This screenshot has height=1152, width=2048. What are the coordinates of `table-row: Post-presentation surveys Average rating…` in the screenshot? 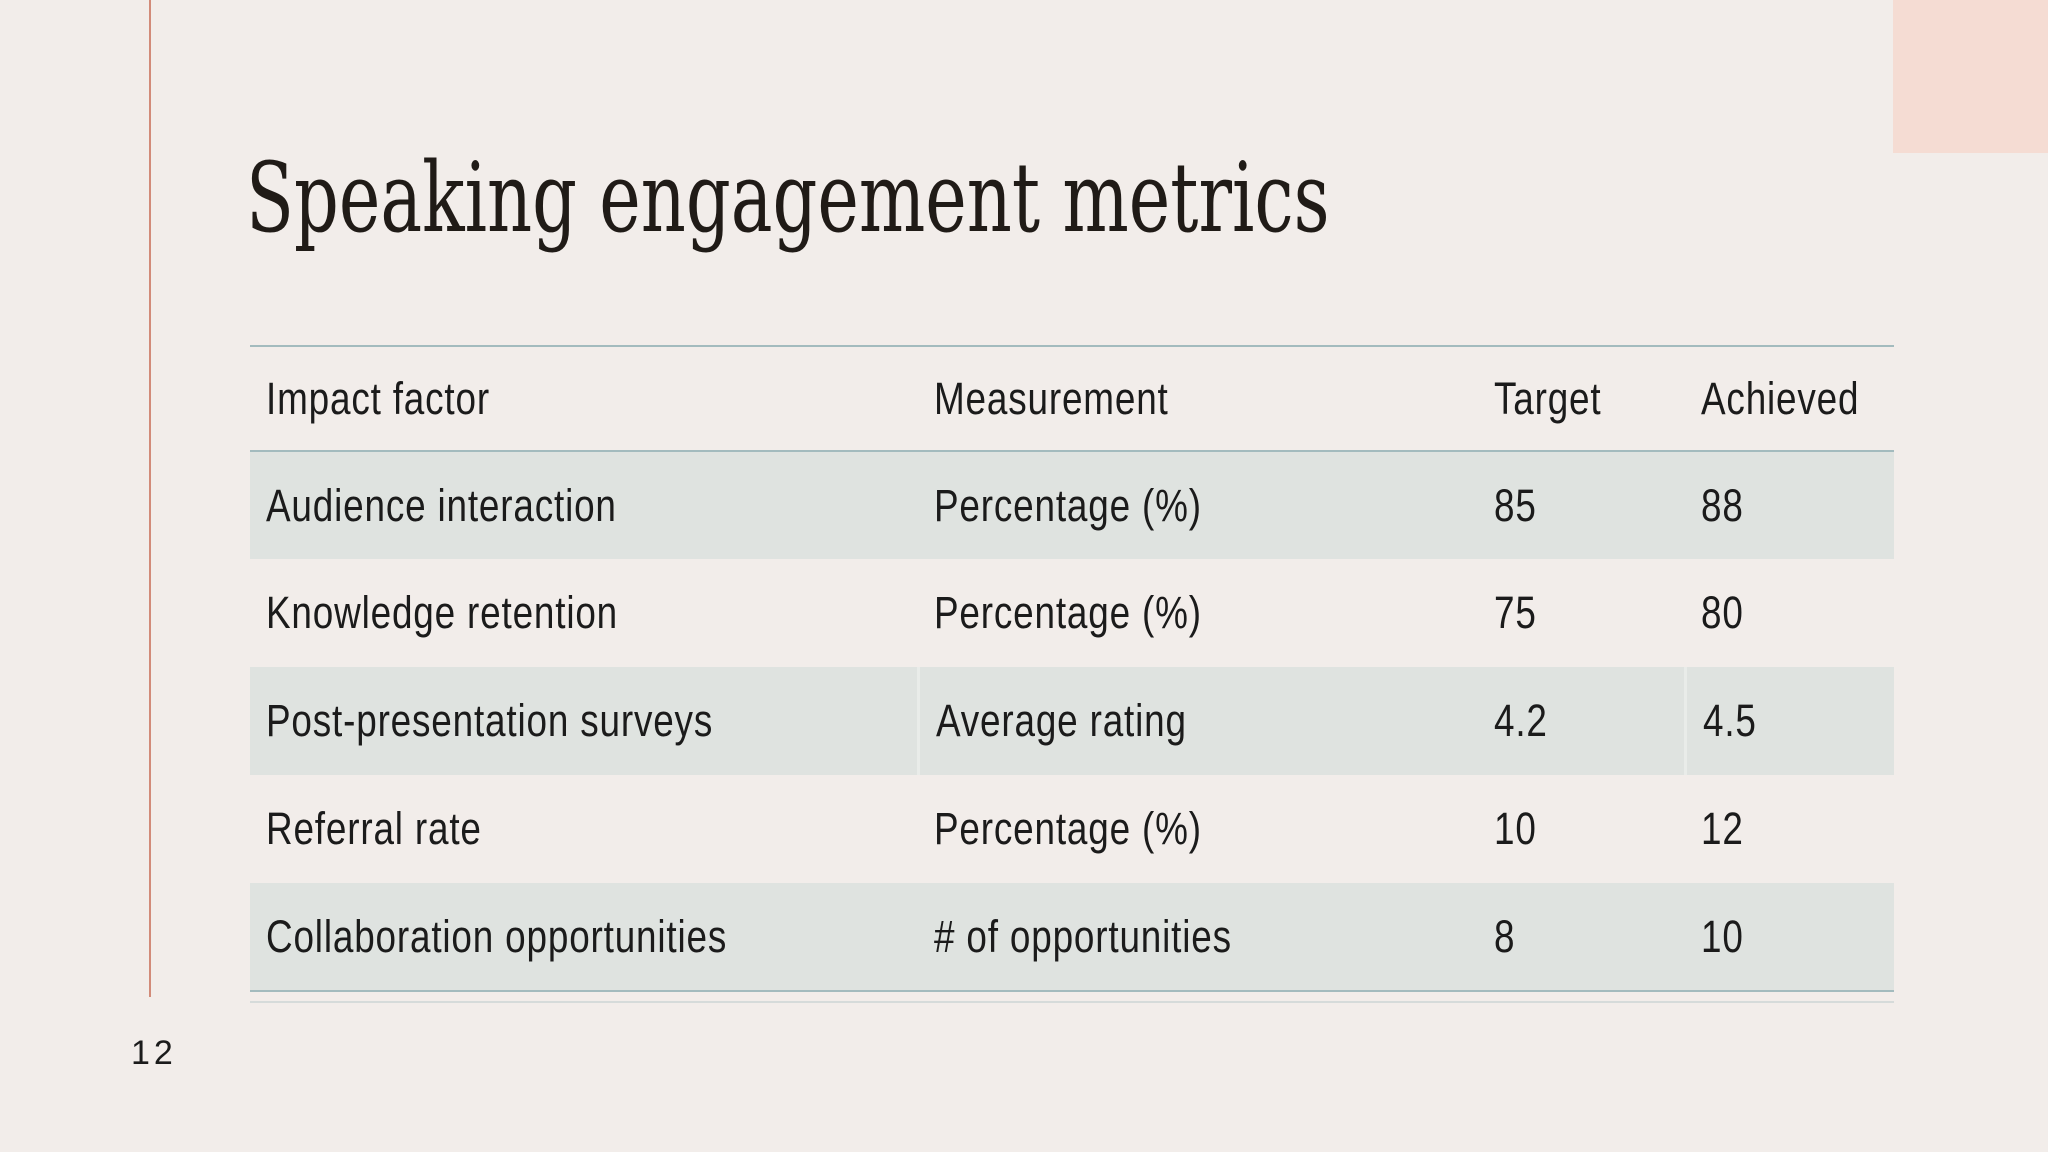 It's located at (1072, 721).